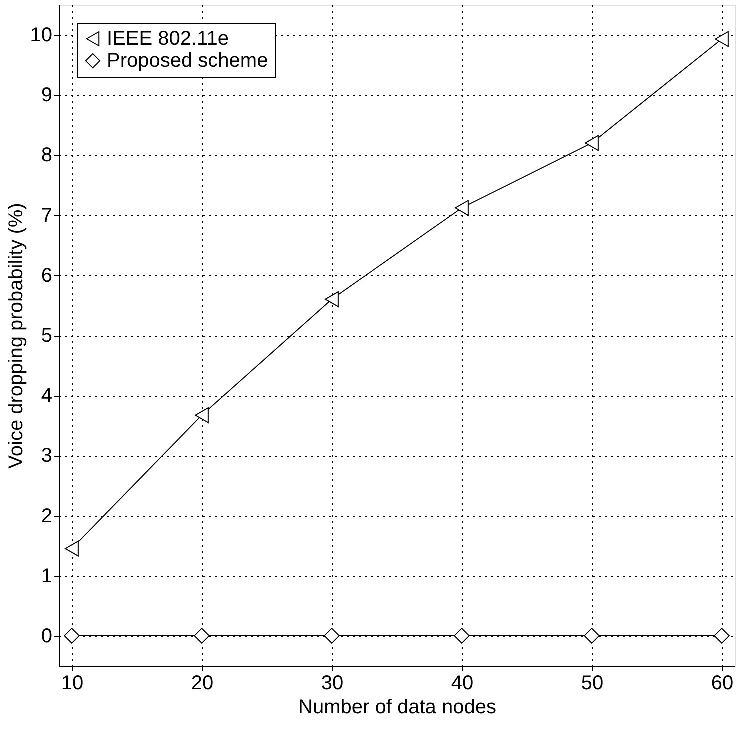 Image resolution: width=748 pixels, height=732 pixels. Describe the element at coordinates (722, 683) in the screenshot. I see `x-tick-label: 60` at that location.